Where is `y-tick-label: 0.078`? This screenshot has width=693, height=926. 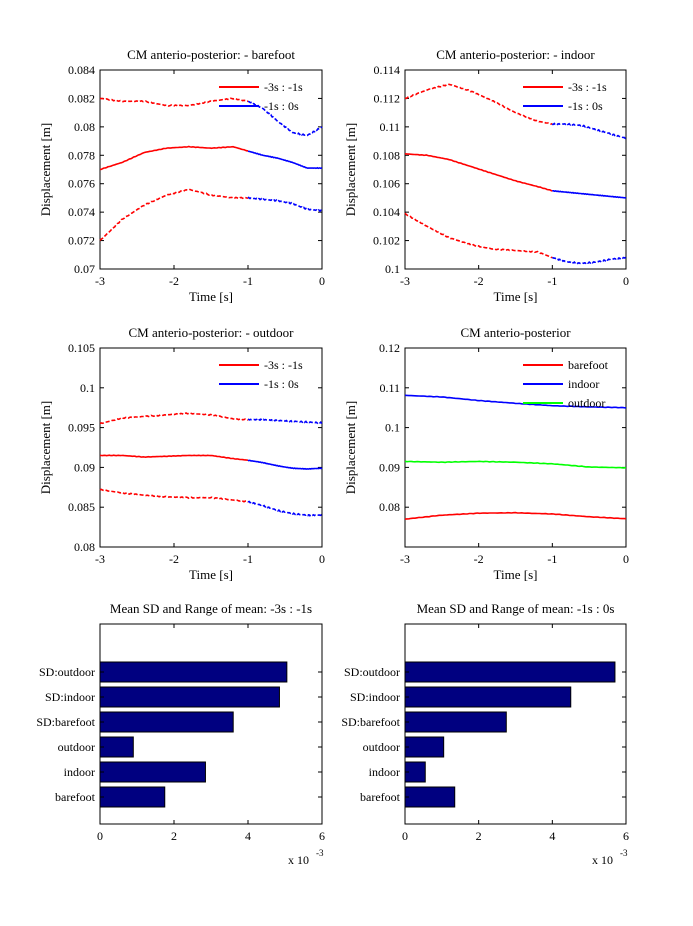
y-tick-label: 0.078 is located at coordinates (81, 155).